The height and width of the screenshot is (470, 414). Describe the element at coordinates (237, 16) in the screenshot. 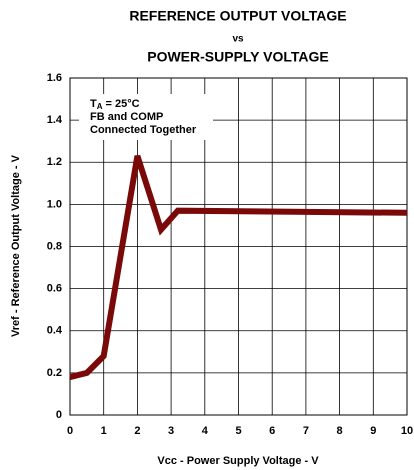

I see `chart-title: REFERENCE OUTPUT VOLTAGE` at that location.